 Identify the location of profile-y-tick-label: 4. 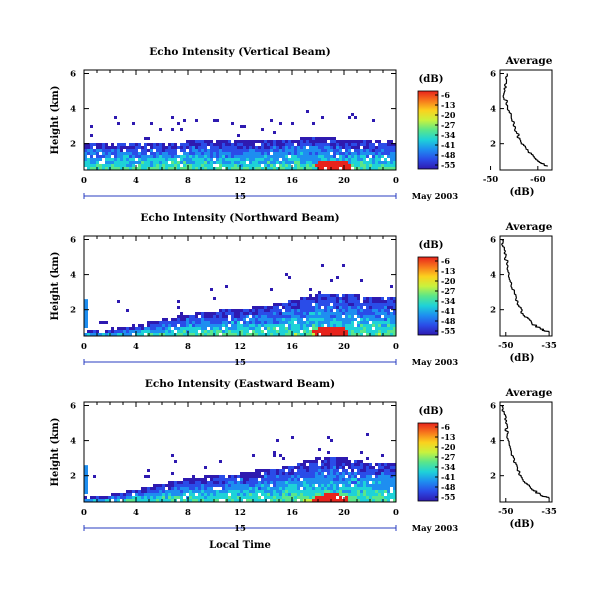
(493, 442).